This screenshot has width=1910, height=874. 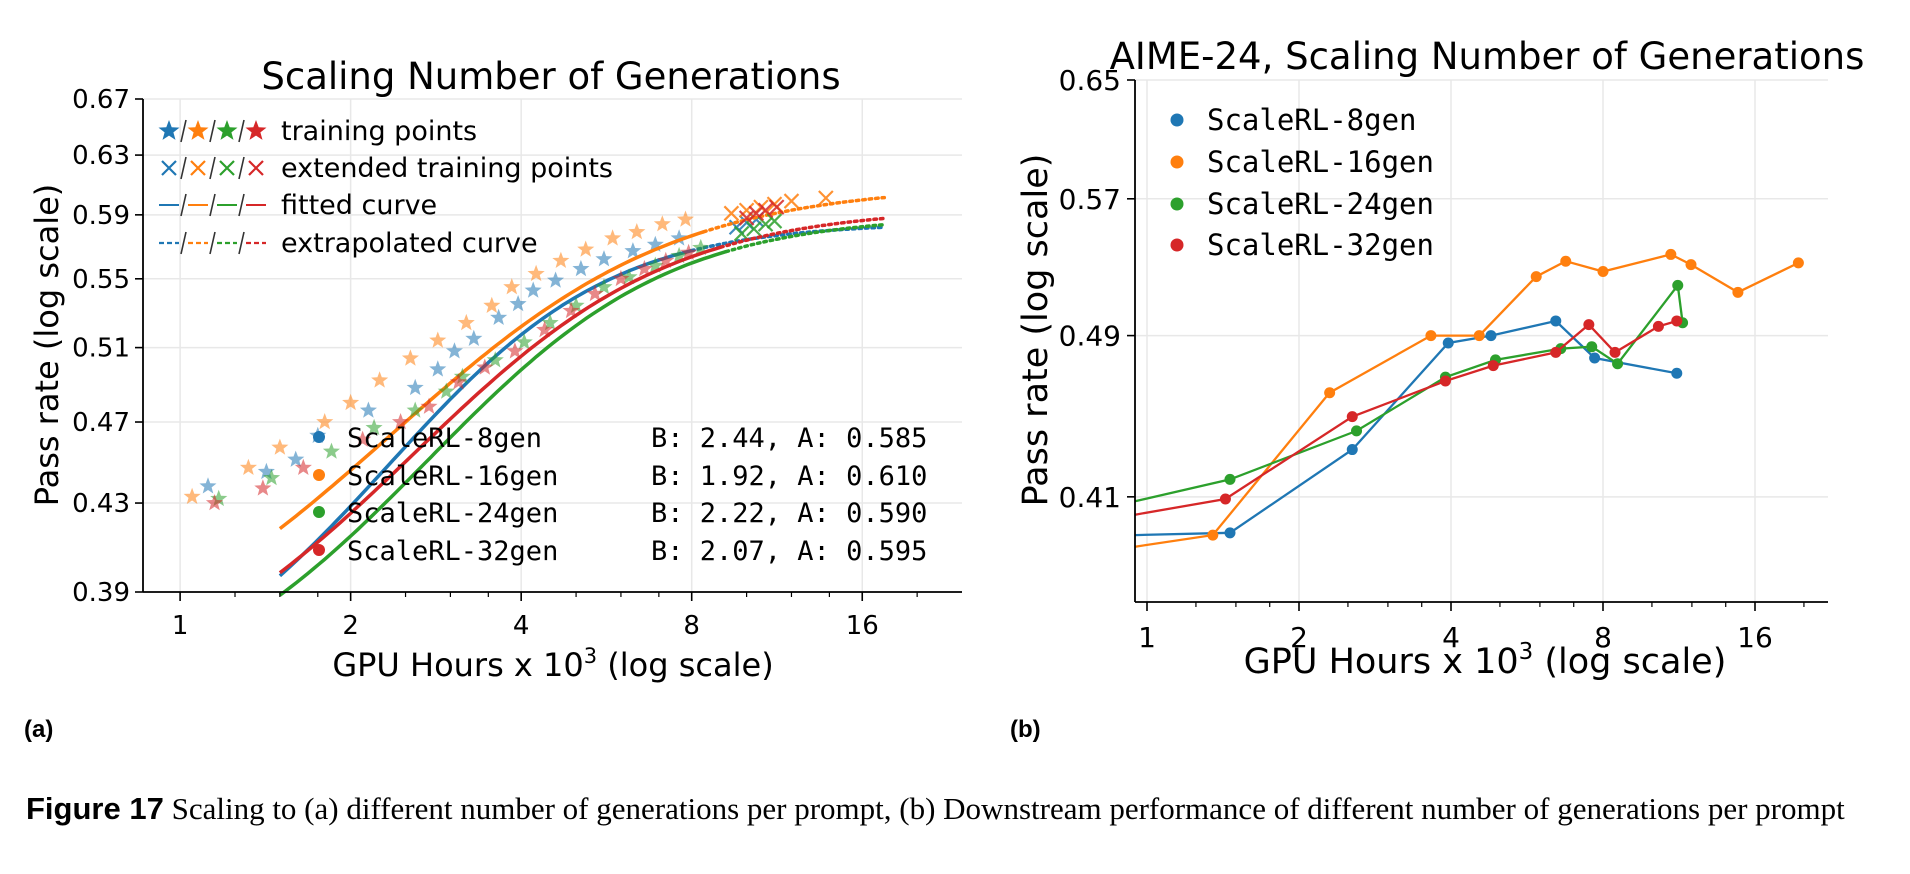 What do you see at coordinates (1629, 662) in the screenshot?
I see `panel-b-xlabel-suffix: (log scale)` at bounding box center [1629, 662].